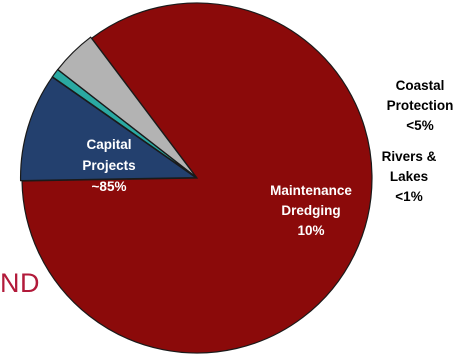  Describe the element at coordinates (420, 85) in the screenshot. I see `slice-label-line: Coastal` at that location.